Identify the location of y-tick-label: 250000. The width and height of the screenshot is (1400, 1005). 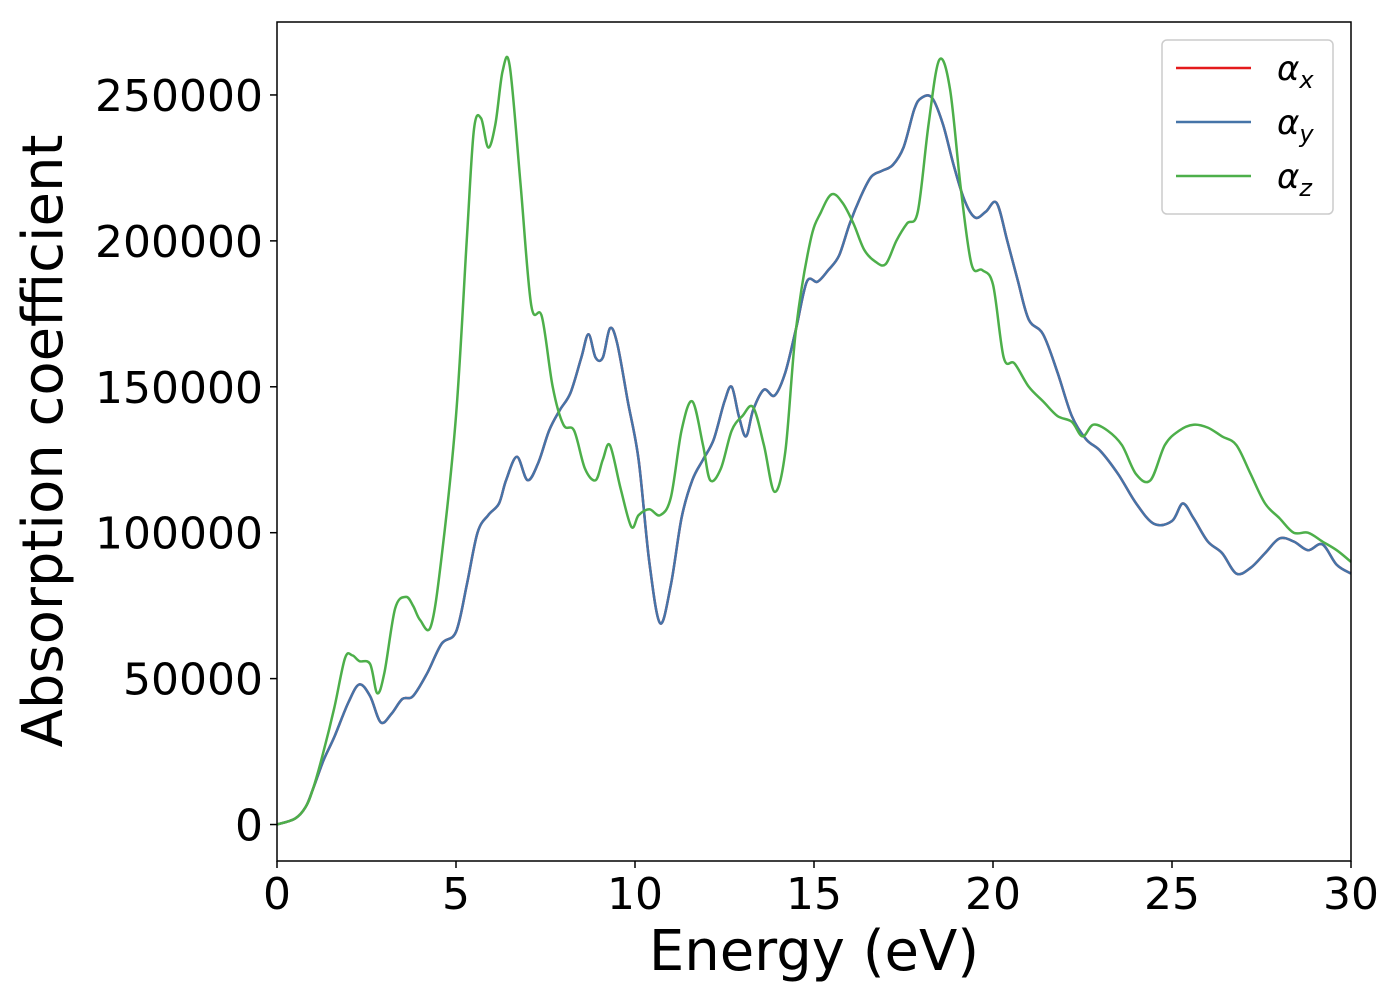
(179, 96).